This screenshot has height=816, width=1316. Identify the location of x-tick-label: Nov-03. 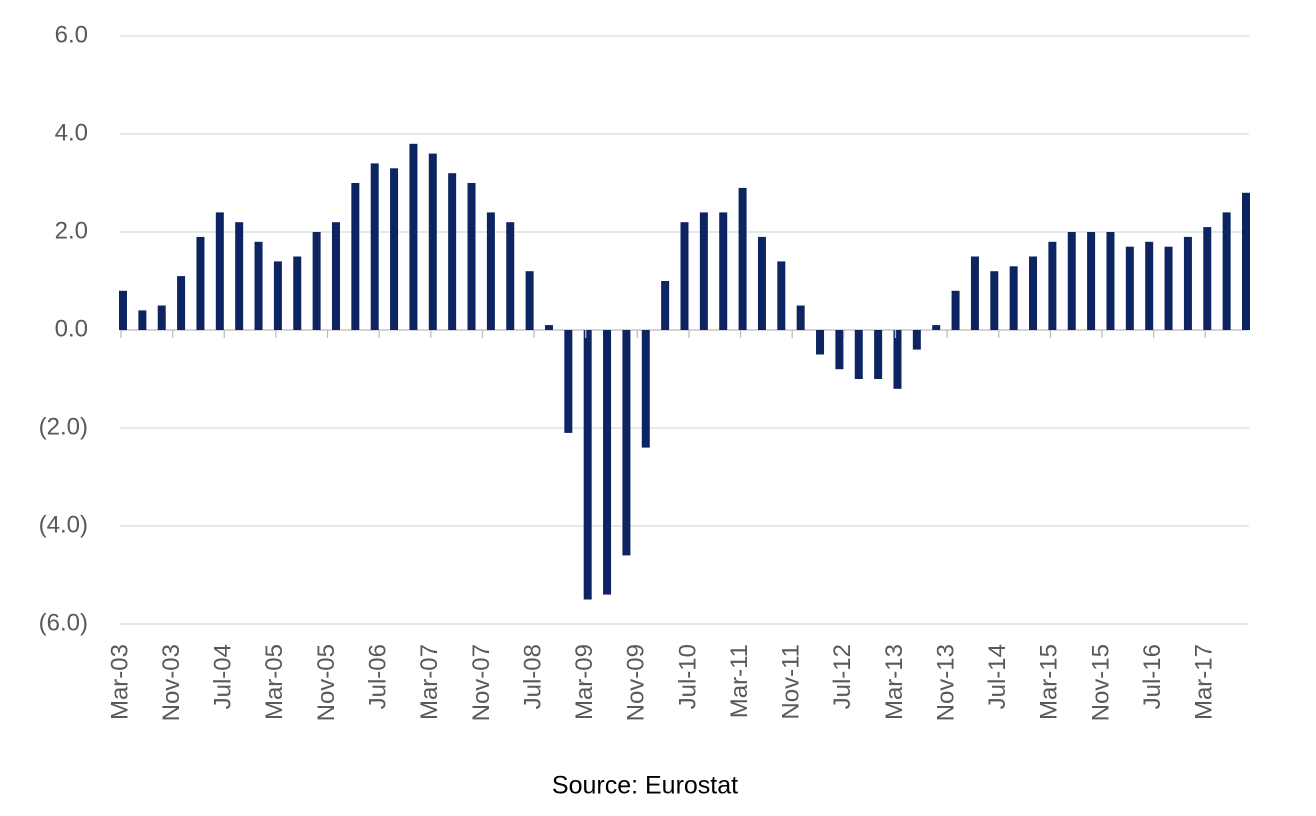
(171, 682).